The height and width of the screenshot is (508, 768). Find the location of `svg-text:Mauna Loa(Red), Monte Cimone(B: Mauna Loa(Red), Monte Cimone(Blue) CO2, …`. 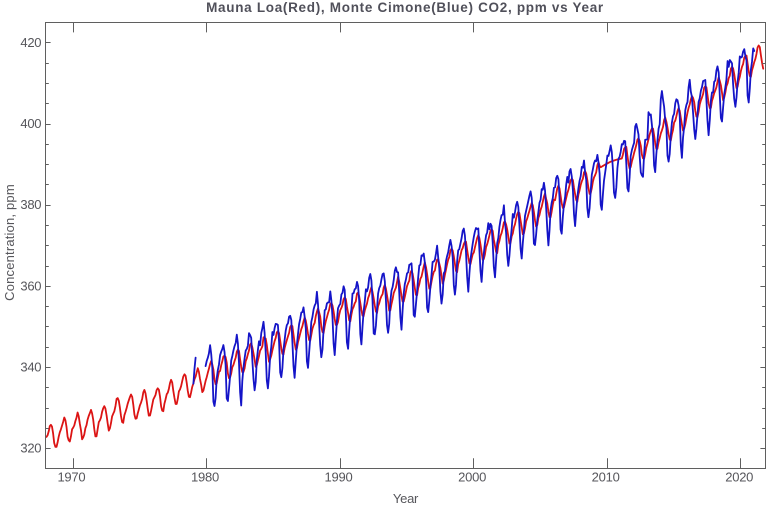

svg-text:Mauna Loa(Red), Monte Cimone(B: Mauna Loa(Red), Monte Cimone(Blue) CO2, … is located at coordinates (405, 7).